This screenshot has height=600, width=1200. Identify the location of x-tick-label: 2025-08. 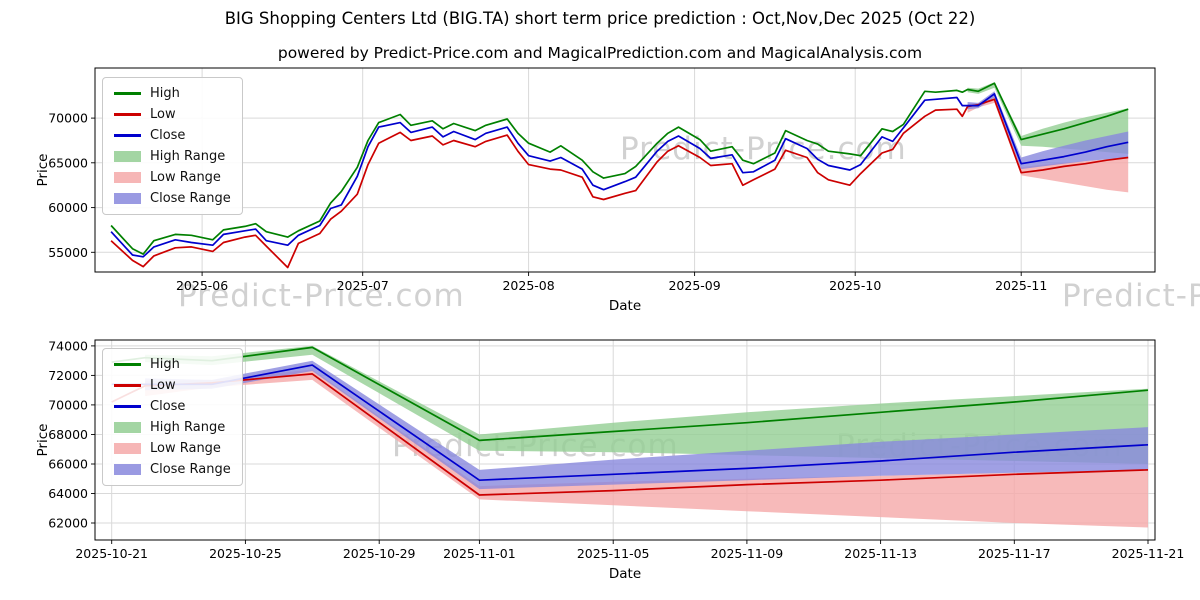
(528, 285).